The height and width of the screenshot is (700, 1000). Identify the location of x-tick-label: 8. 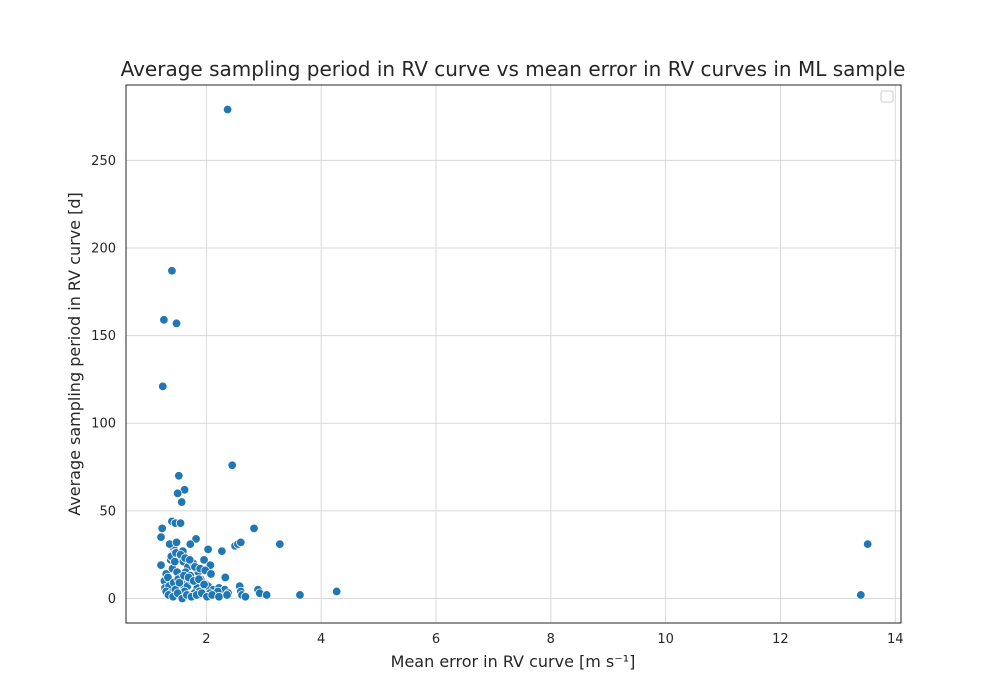
(551, 639).